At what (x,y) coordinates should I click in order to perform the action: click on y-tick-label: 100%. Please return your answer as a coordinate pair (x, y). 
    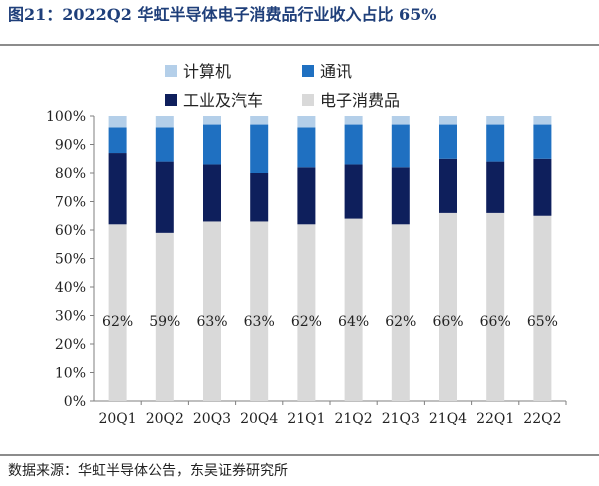
    Looking at the image, I should click on (66, 117).